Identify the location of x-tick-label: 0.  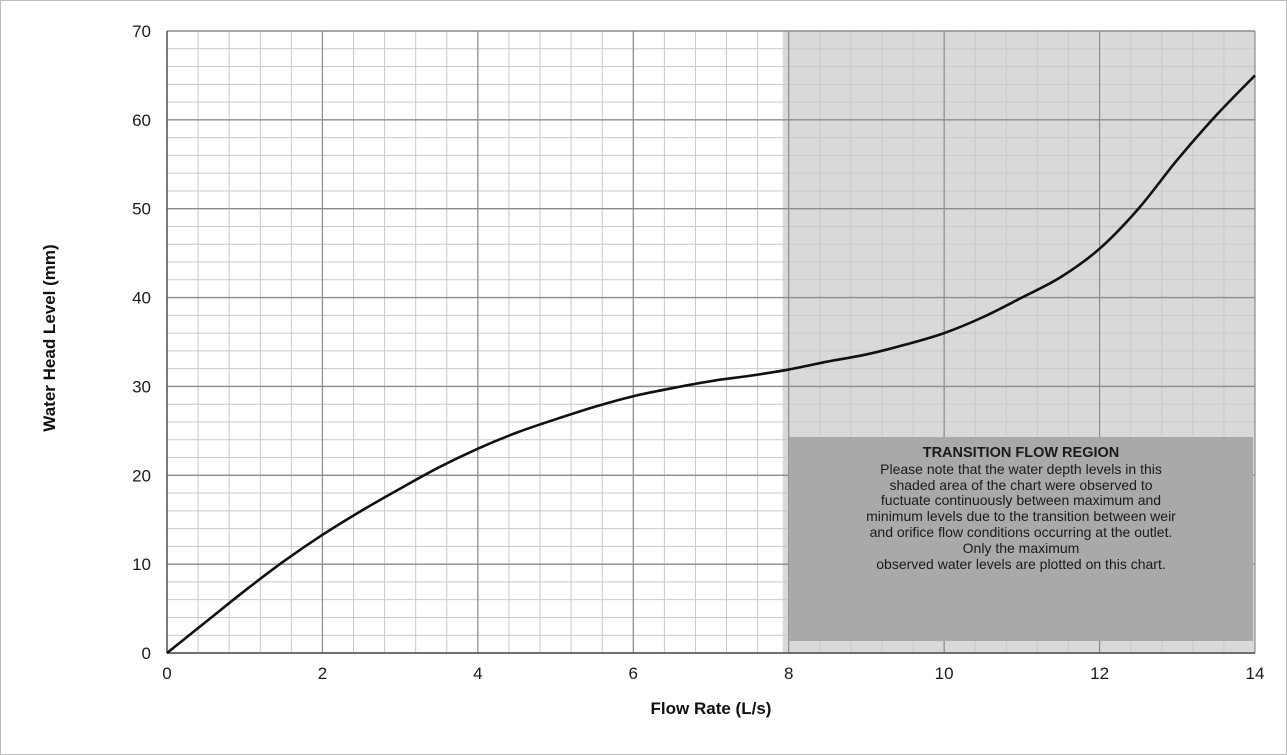
(166, 673).